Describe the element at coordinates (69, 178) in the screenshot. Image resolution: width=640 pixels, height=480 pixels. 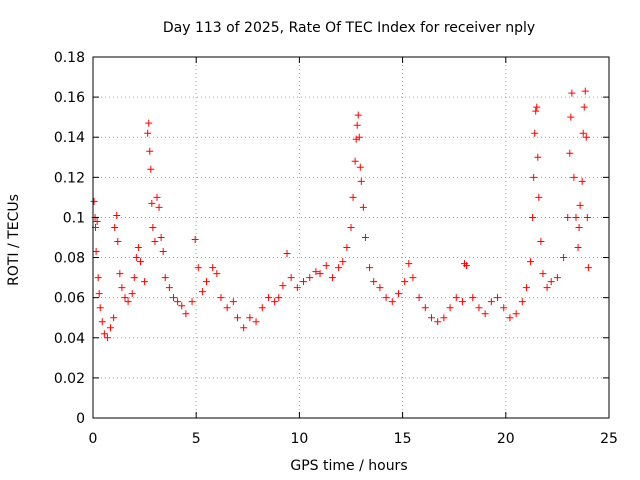
I see `y-tick-label: 0.12` at that location.